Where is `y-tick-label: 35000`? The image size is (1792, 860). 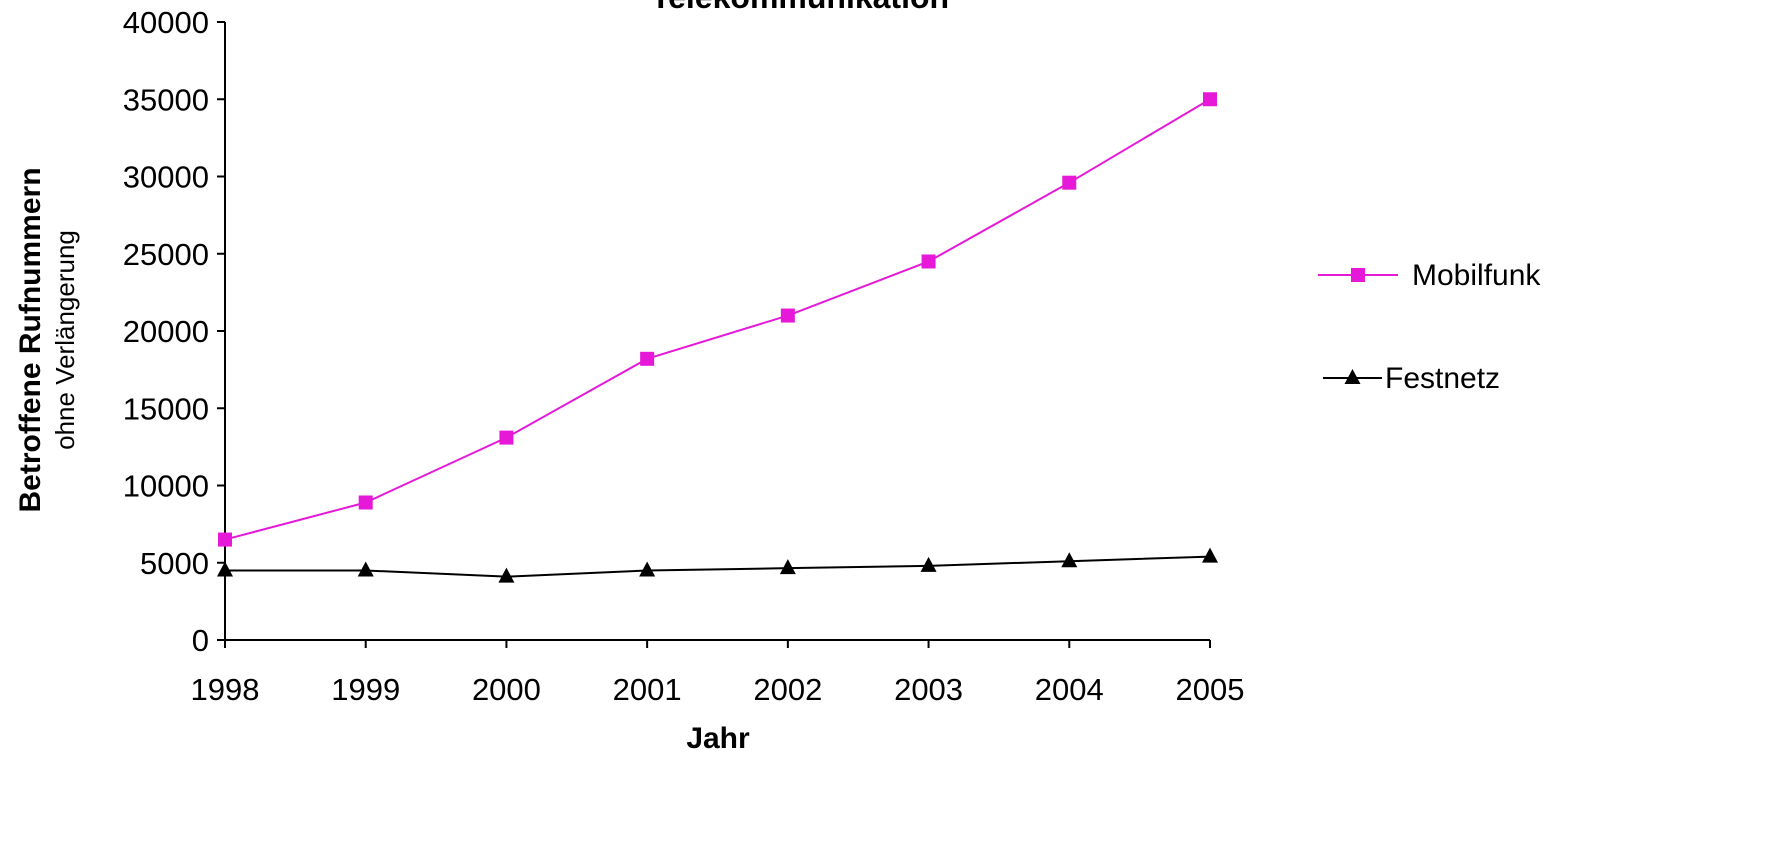
y-tick-label: 35000 is located at coordinates (166, 99).